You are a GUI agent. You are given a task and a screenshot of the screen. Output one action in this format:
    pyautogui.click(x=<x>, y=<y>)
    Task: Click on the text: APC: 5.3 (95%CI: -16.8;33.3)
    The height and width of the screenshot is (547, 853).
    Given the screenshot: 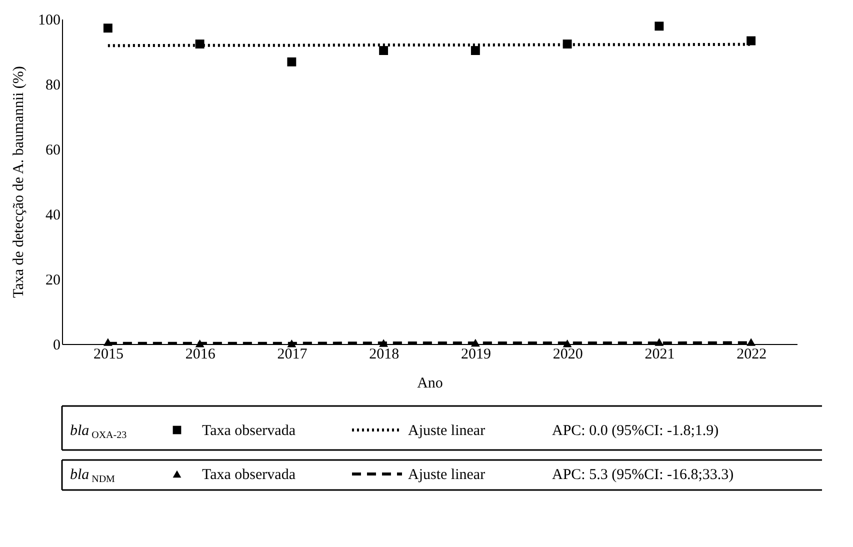 What is the action you would take?
    pyautogui.click(x=643, y=475)
    